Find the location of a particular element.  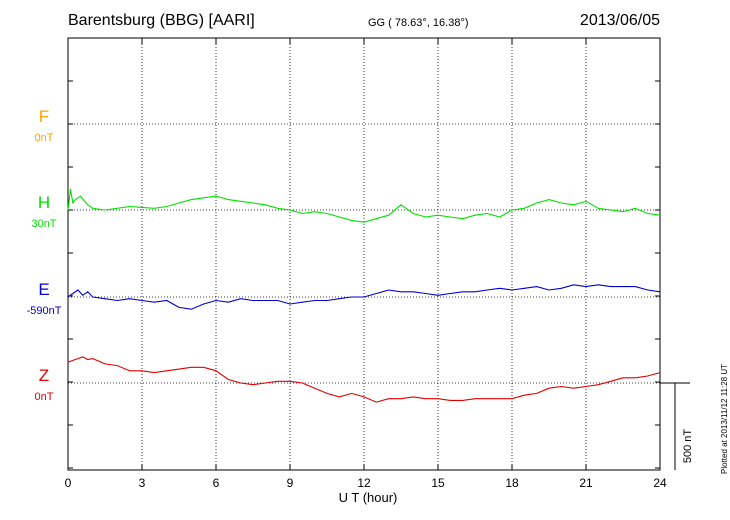

series-name-z: Z is located at coordinates (44, 375).